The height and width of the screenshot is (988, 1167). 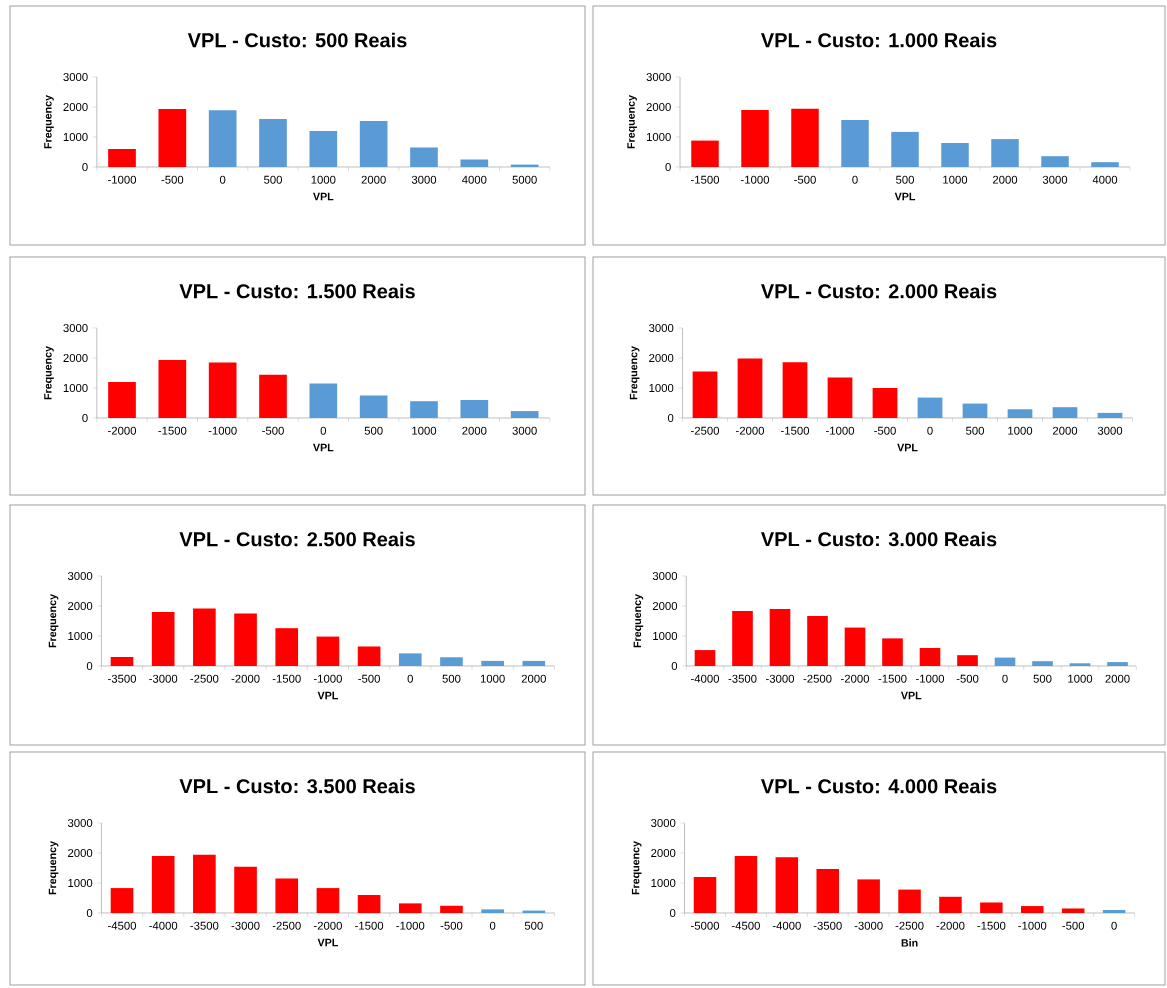 I want to click on x-tick-label: 4000, so click(x=474, y=179).